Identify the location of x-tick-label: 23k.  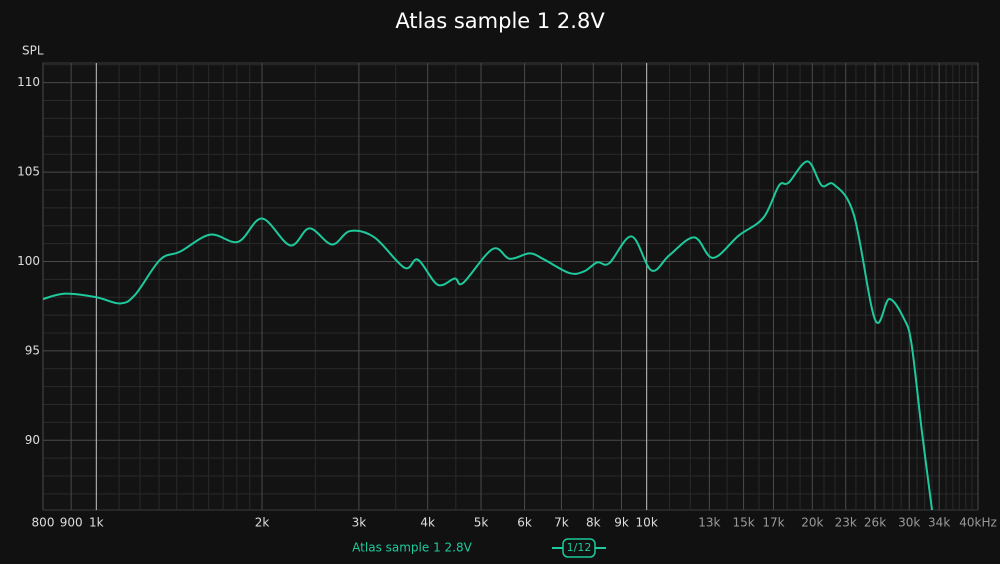
(846, 523).